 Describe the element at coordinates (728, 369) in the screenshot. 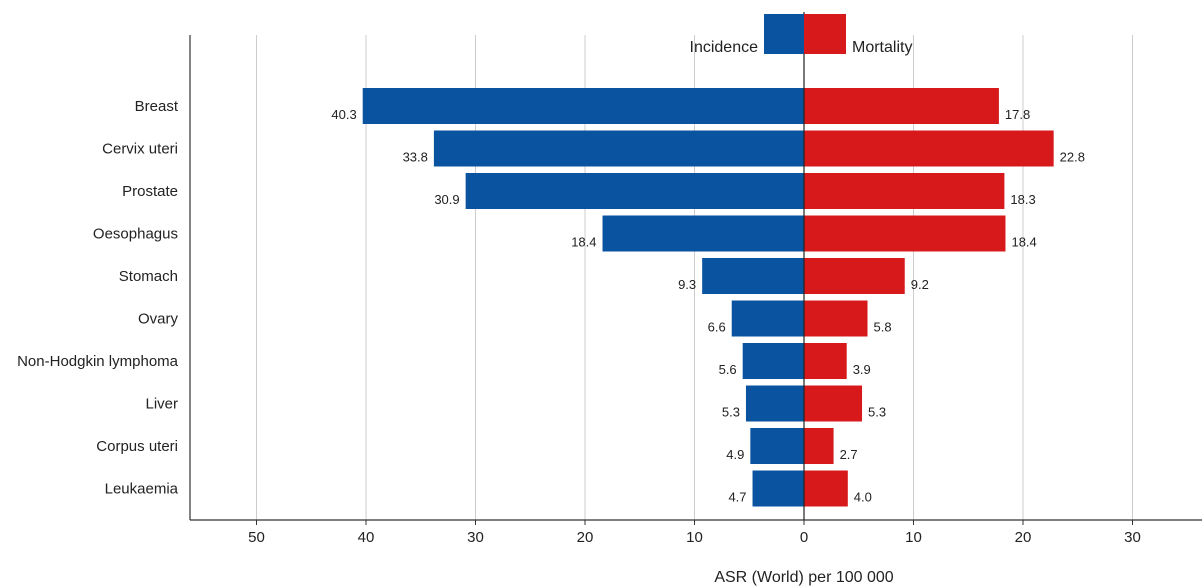

I see `incidence-value-label: 5.6` at that location.